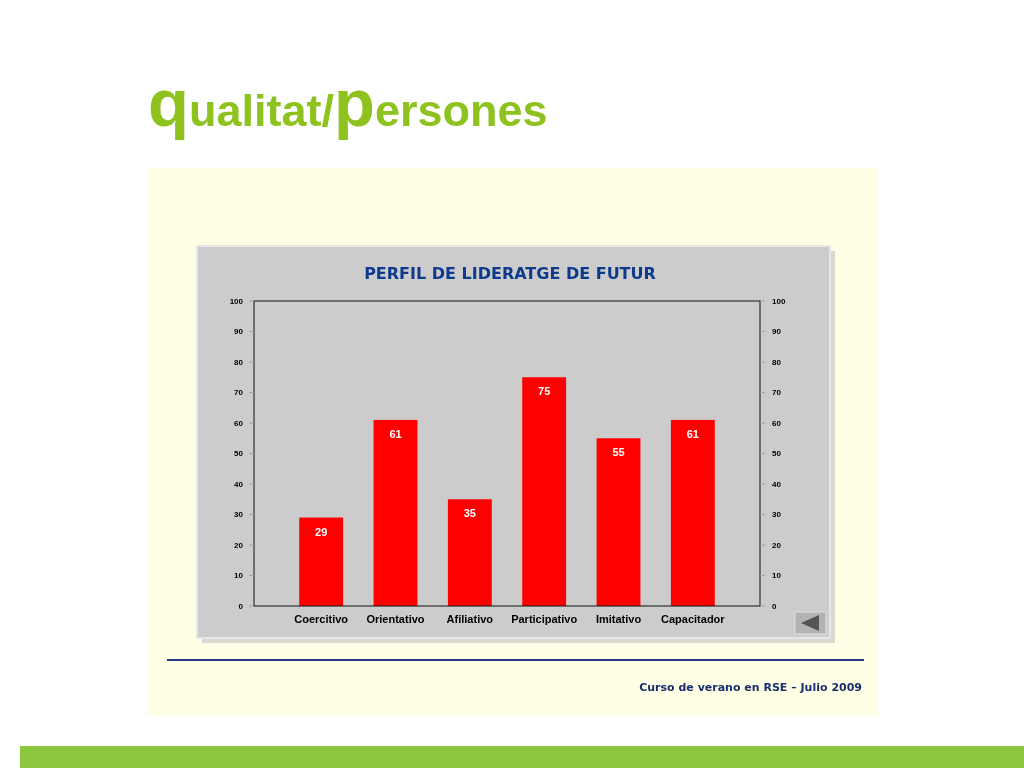  Describe the element at coordinates (777, 545) in the screenshot. I see `y2-tick-label: 20` at that location.